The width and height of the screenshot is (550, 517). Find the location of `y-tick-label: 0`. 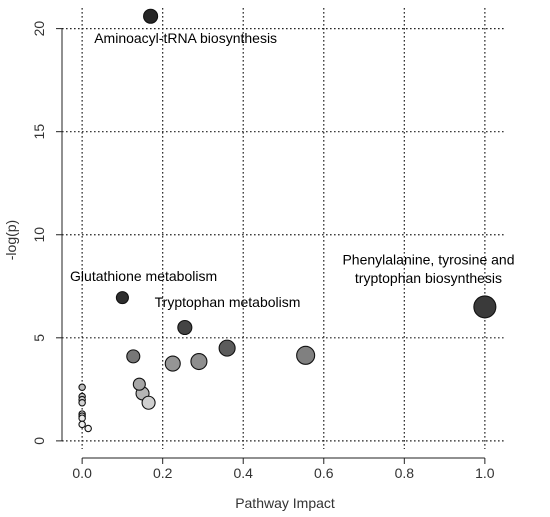

y-tick-label: 0 is located at coordinates (39, 441).